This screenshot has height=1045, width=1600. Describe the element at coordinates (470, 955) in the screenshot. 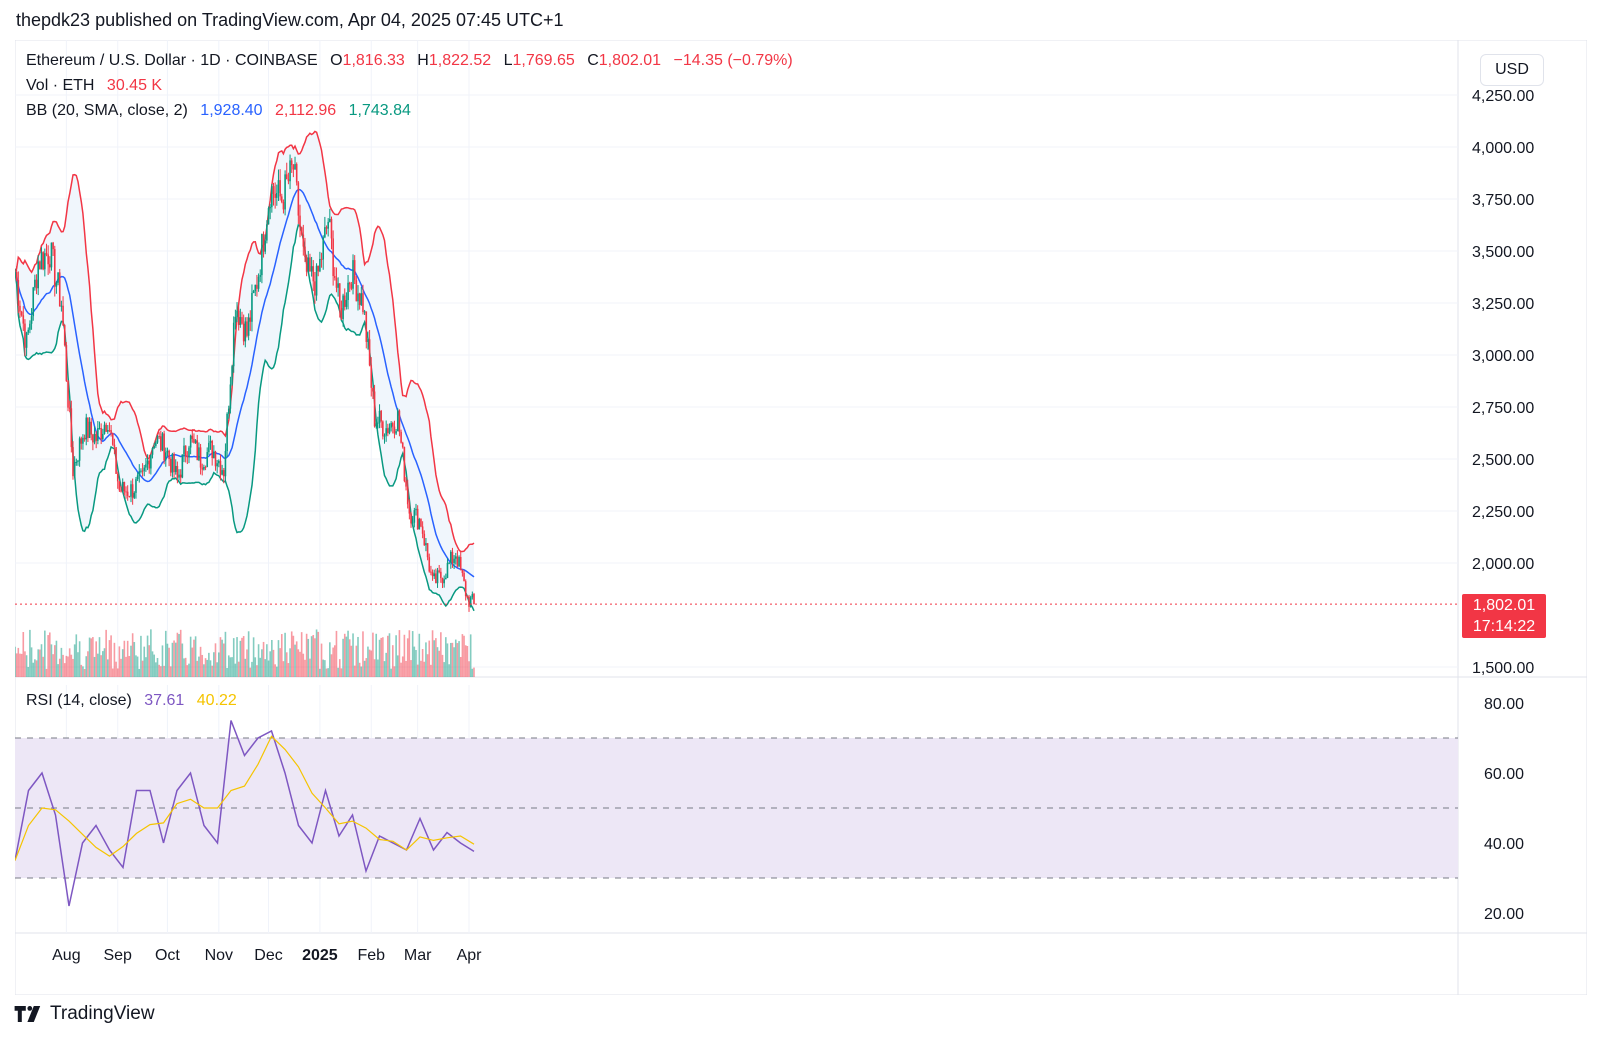

I see `time-tick-label: Apr` at that location.